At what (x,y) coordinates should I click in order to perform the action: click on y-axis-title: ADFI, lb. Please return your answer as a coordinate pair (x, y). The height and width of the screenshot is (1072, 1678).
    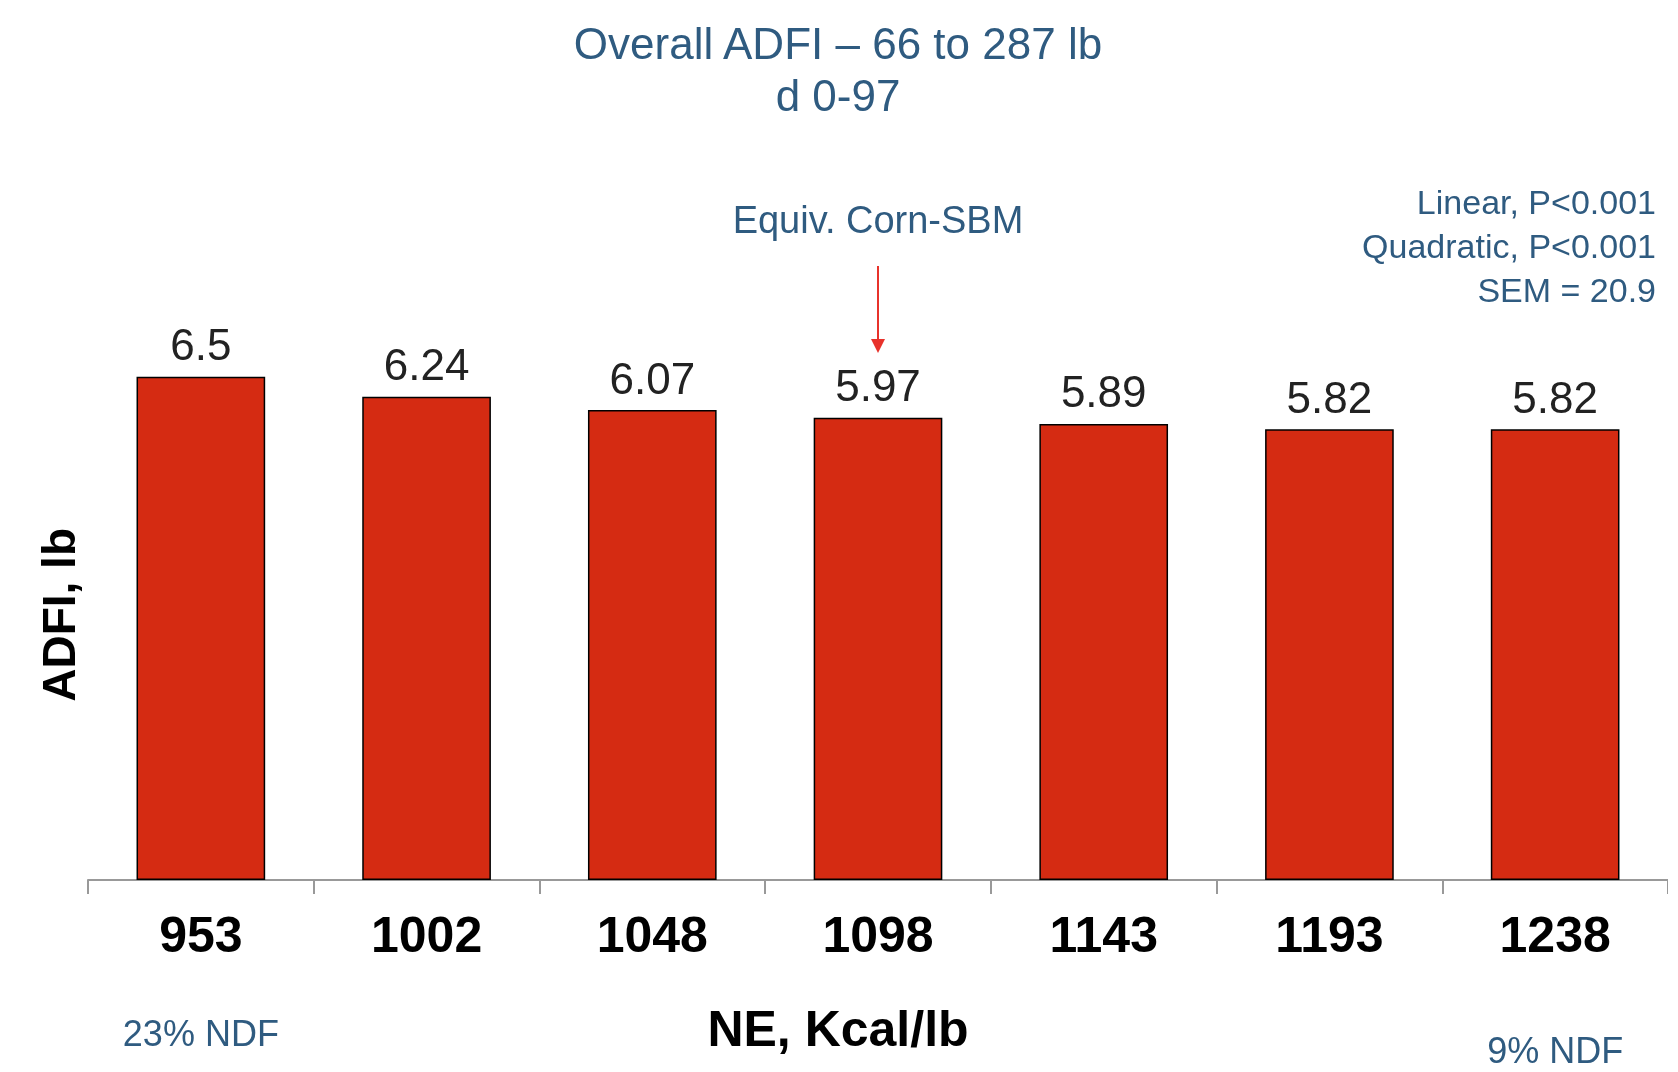
    Looking at the image, I should click on (59, 615).